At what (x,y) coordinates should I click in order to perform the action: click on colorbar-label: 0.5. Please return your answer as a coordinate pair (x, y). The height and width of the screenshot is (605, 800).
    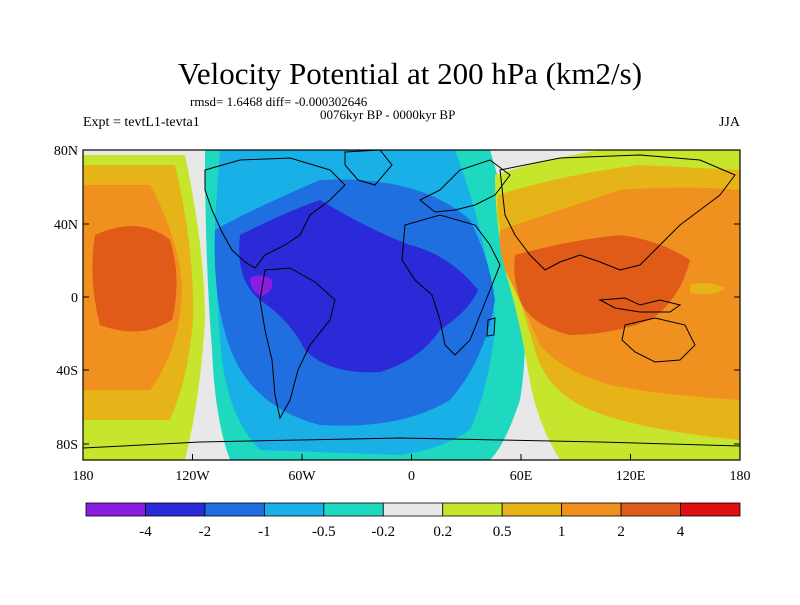
    Looking at the image, I should click on (502, 532).